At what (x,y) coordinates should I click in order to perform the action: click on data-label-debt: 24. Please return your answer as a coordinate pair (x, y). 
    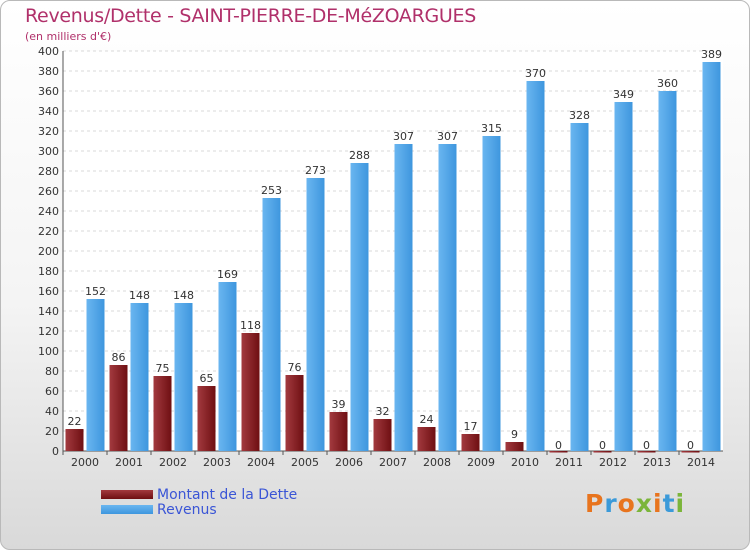
    Looking at the image, I should click on (427, 419).